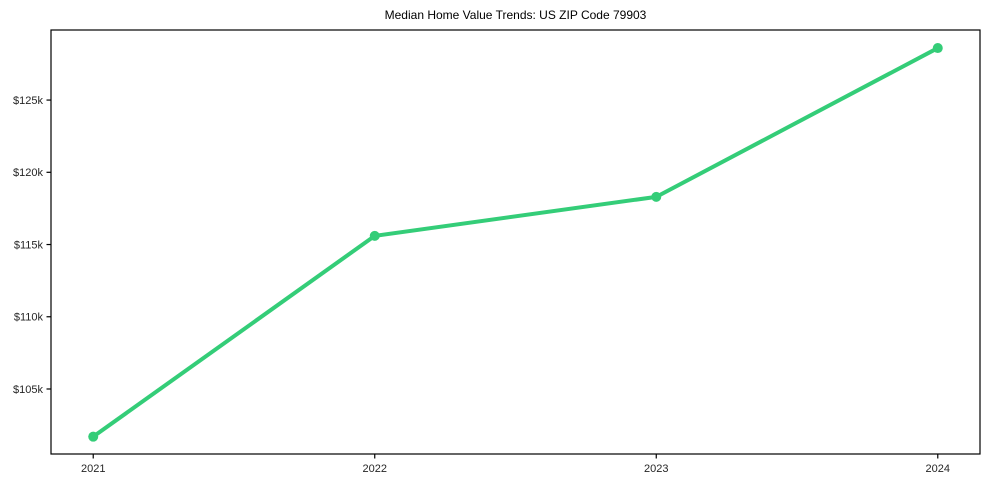  I want to click on y-axis-tick-label: $125k, so click(28, 101).